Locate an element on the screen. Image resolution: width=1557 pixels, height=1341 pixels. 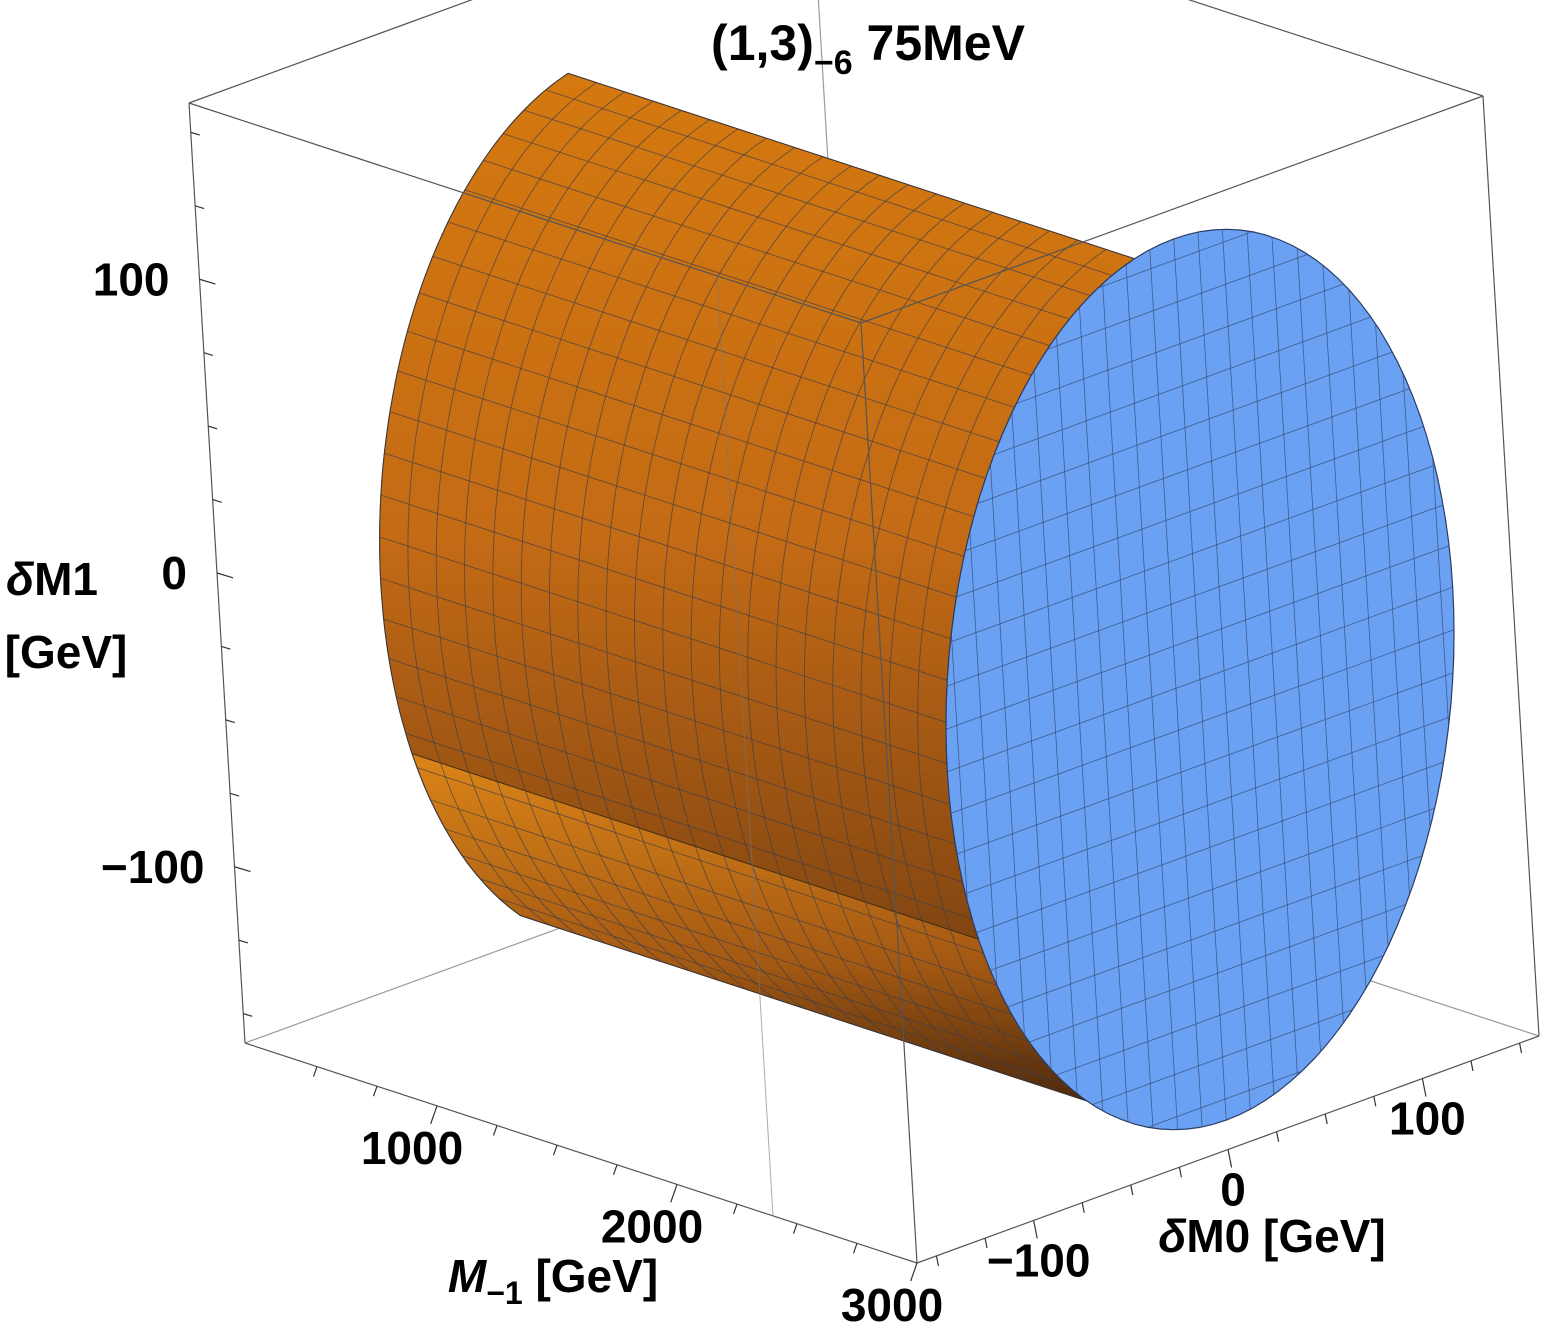
z-axis-label-line2: [GeV] is located at coordinates (66, 652).